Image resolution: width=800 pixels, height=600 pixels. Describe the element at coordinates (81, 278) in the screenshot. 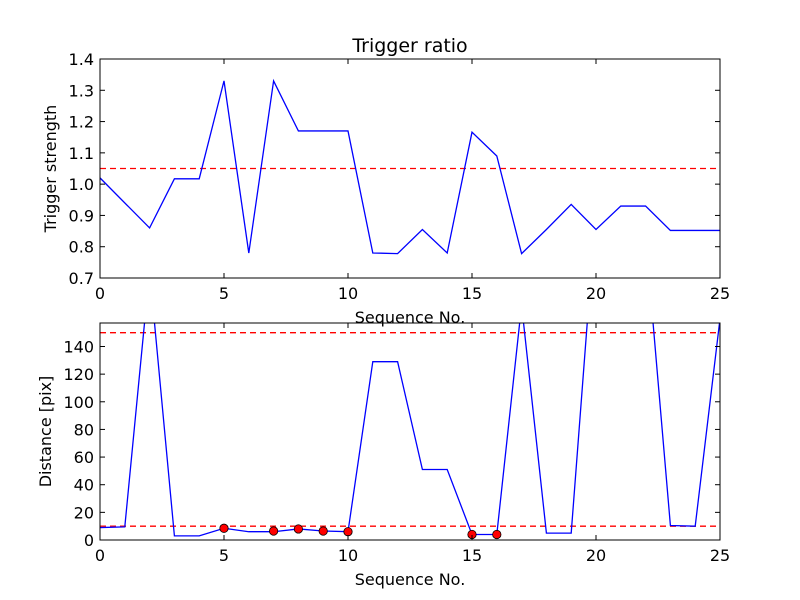

I see `y-tick-label: 0.7` at that location.